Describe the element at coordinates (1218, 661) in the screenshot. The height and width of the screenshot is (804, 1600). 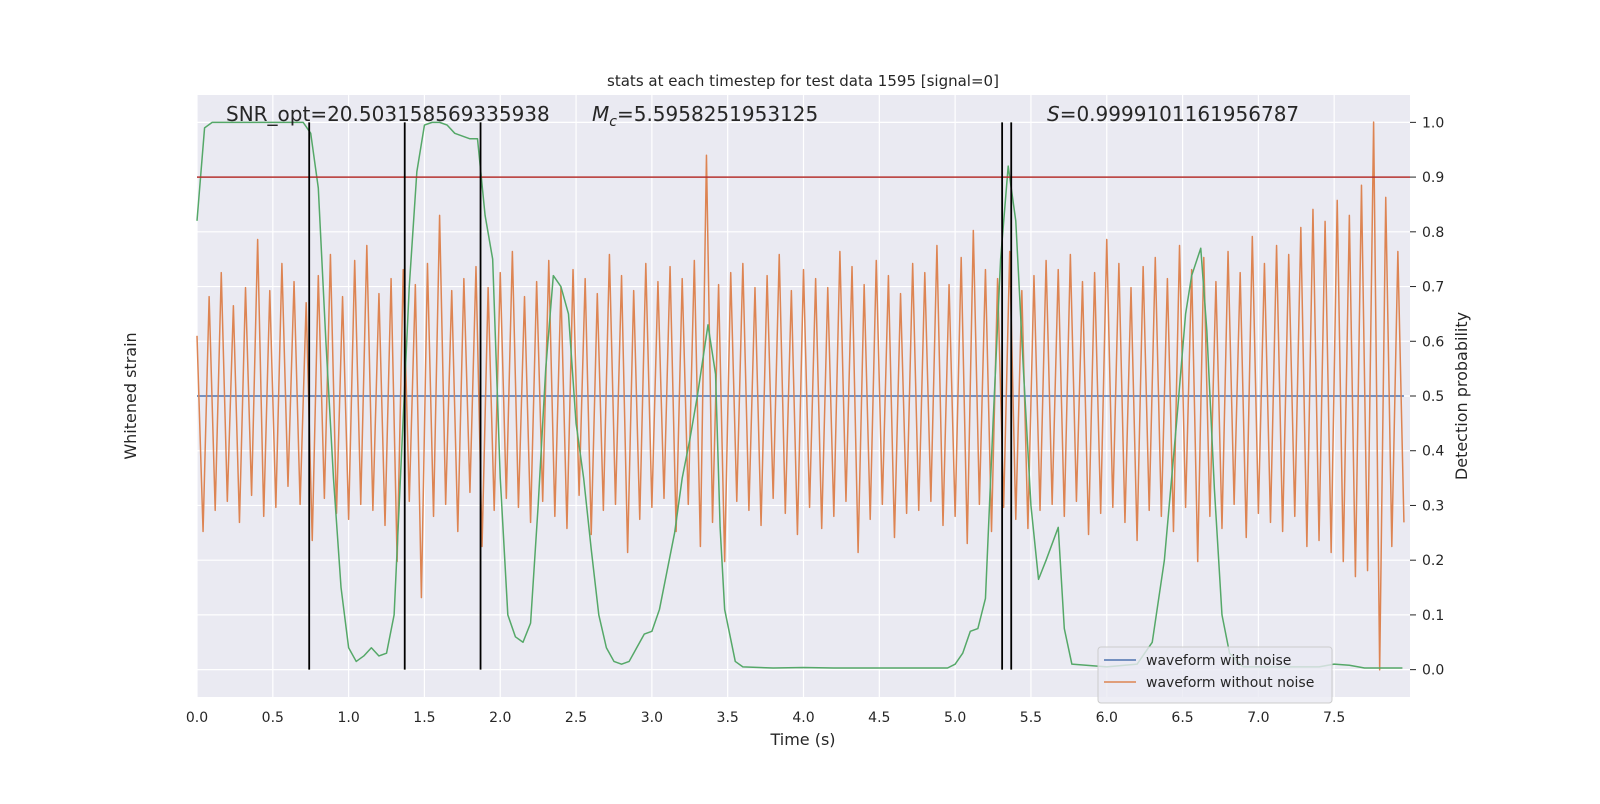
I see `legend-label: waveform with noise` at that location.